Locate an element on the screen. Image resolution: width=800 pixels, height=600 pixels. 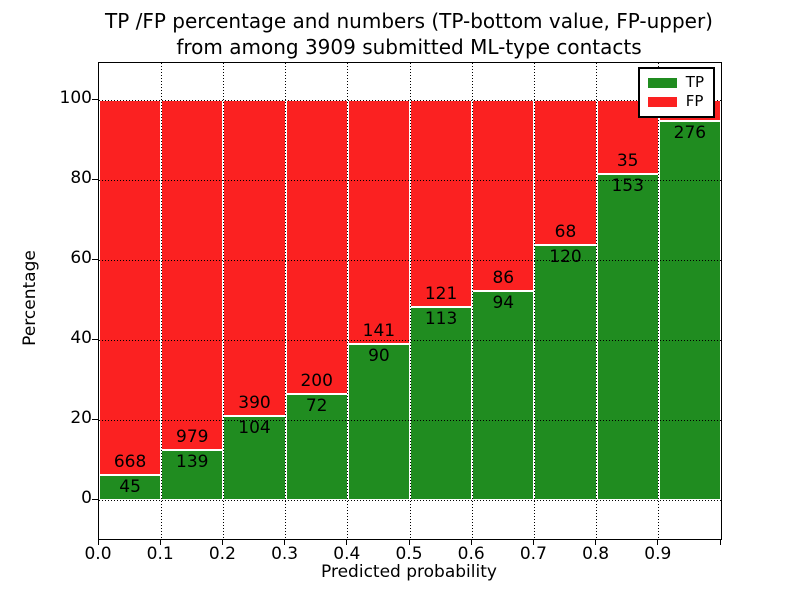
x-tick-label: 0.3 is located at coordinates (285, 554).